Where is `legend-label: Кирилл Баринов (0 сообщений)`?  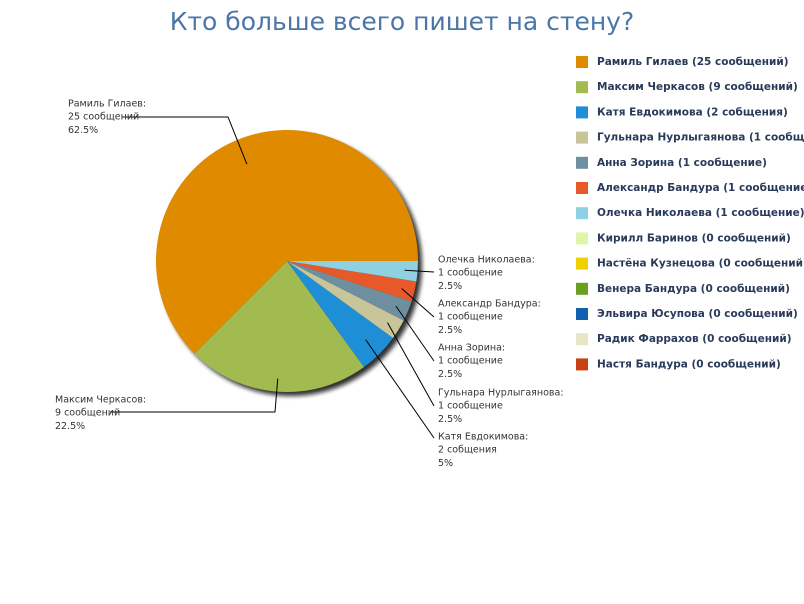 legend-label: Кирилл Баринов (0 сообщений) is located at coordinates (694, 238).